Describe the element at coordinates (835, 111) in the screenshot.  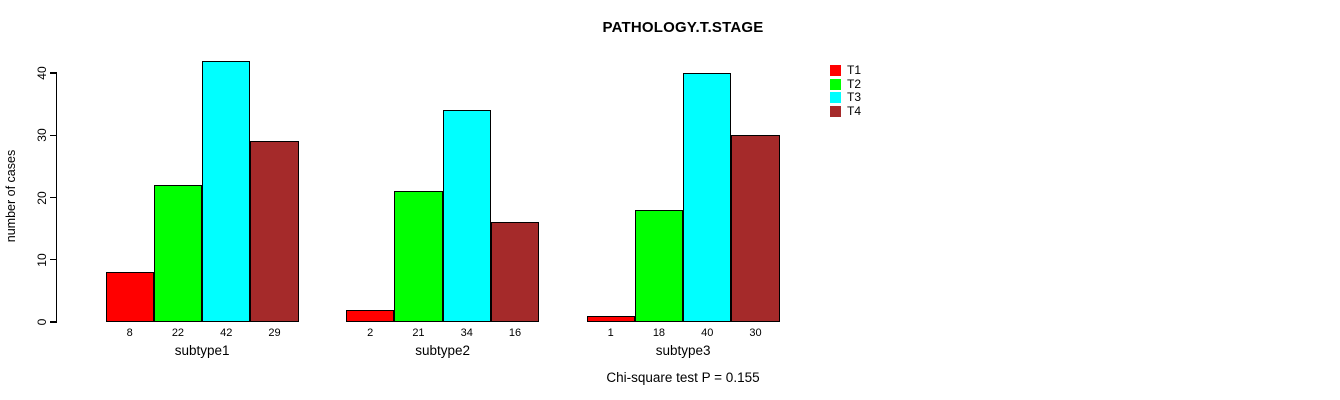
I see `legend-swatch-T4` at that location.